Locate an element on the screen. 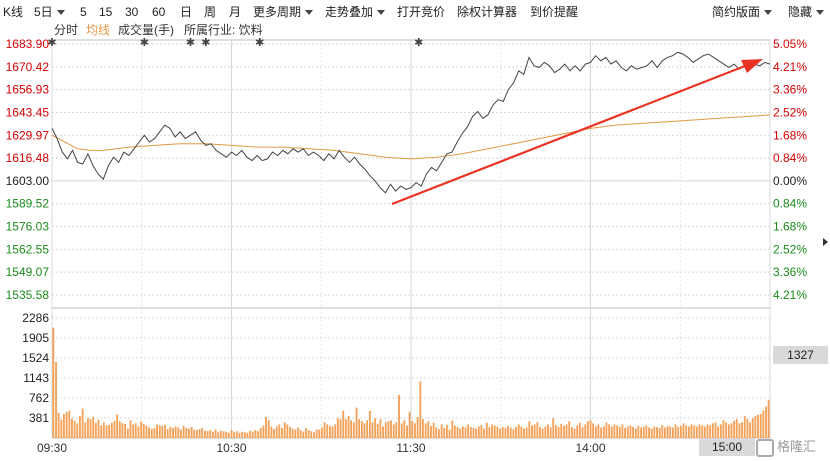 Image resolution: width=830 pixels, height=461 pixels. open-auction-button: 打开竞价 is located at coordinates (421, 12).